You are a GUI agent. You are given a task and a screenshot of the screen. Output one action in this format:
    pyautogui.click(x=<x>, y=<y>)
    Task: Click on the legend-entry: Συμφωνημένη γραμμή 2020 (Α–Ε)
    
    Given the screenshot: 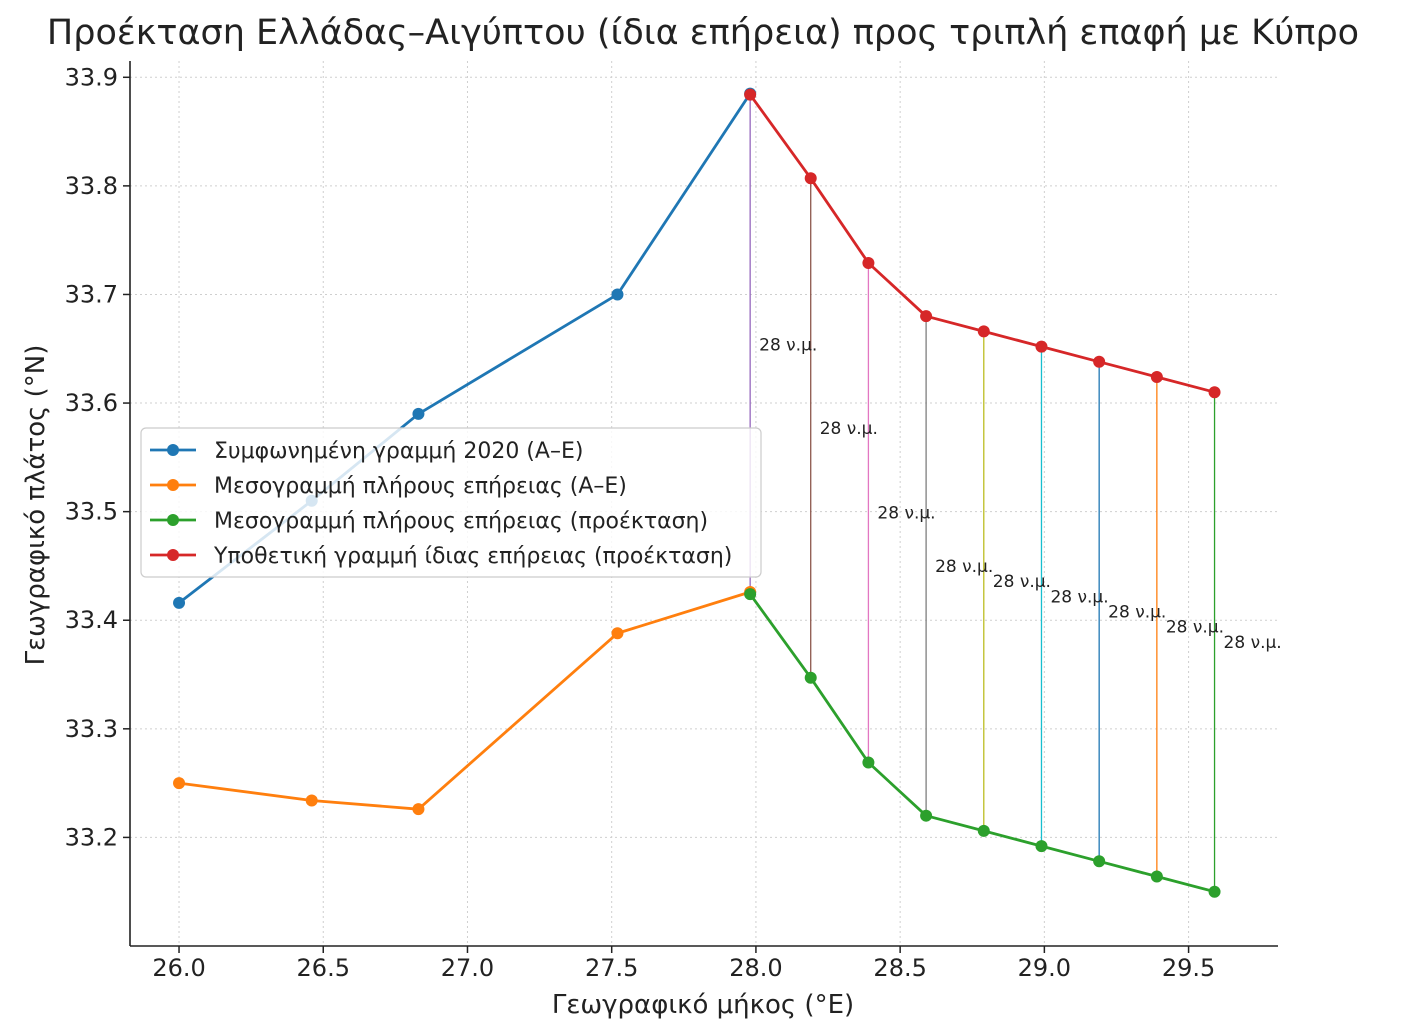 What is the action you would take?
    pyautogui.click(x=398, y=451)
    